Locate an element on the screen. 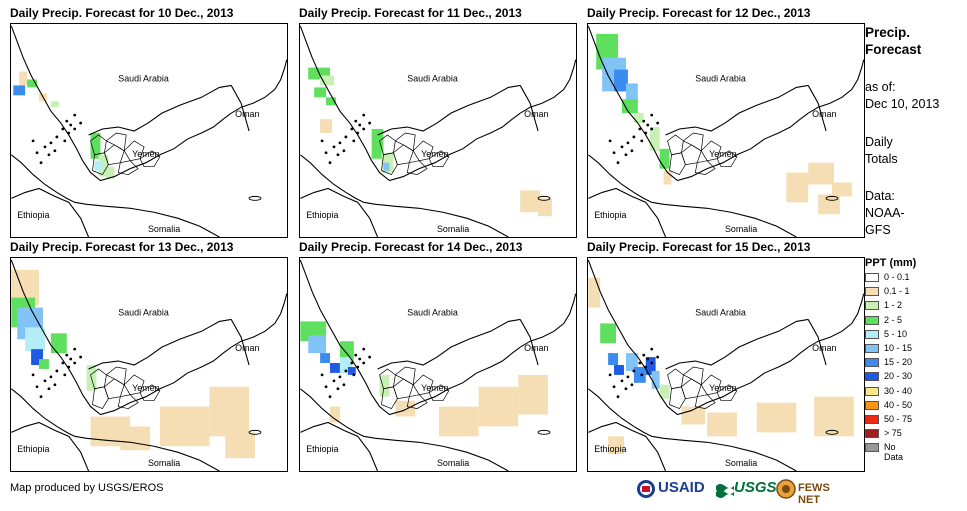 The image size is (967, 511). usgs-logo: USGS is located at coordinates (755, 487).